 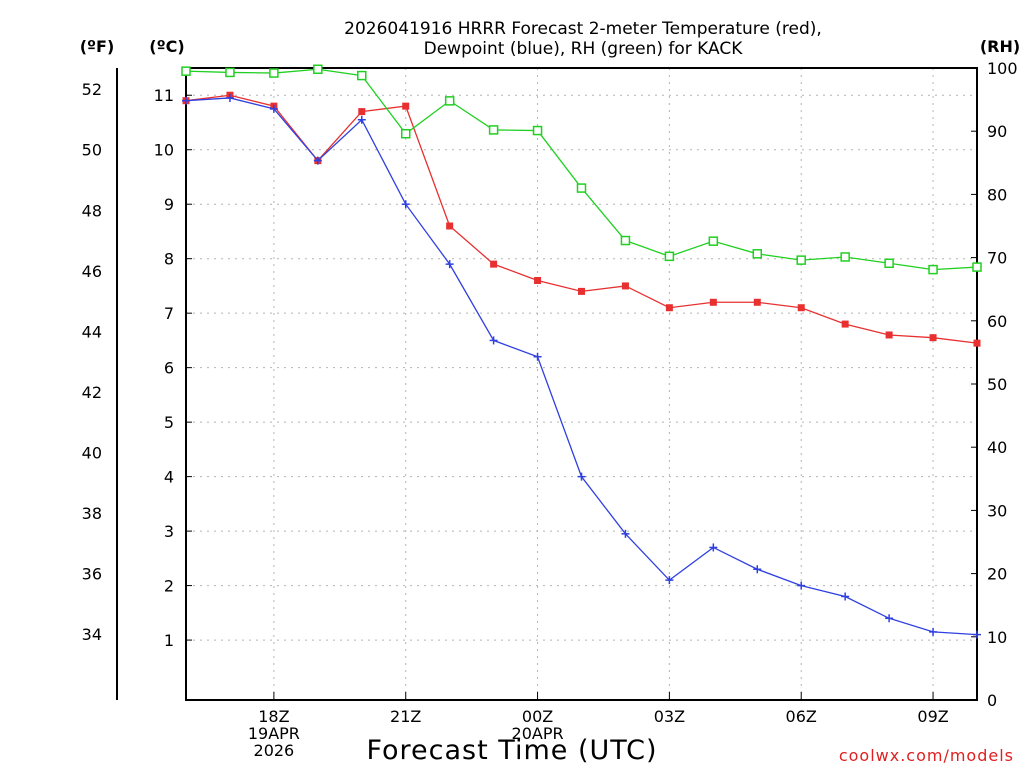 I want to click on celsius-tick-label: 6, so click(x=169, y=368).